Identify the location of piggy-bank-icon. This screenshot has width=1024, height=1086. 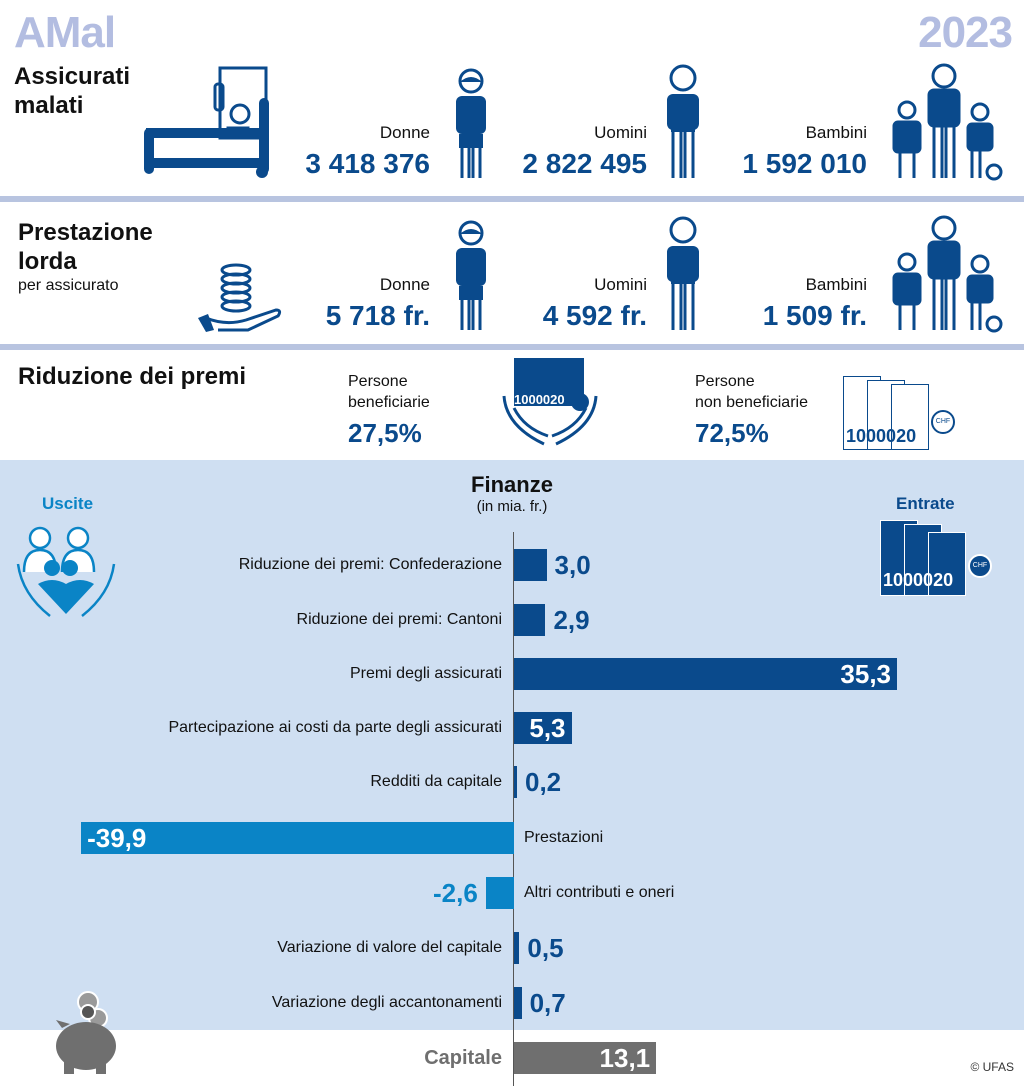
(88, 1033).